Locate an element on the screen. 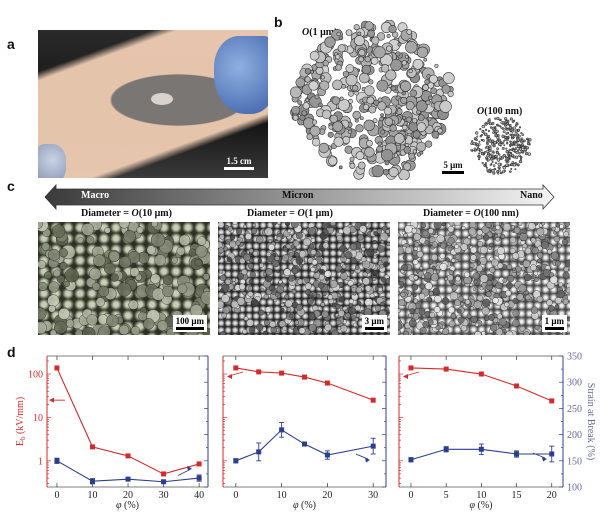 The height and width of the screenshot is (515, 600). diameter-value: (1 μm) is located at coordinates (318, 213).